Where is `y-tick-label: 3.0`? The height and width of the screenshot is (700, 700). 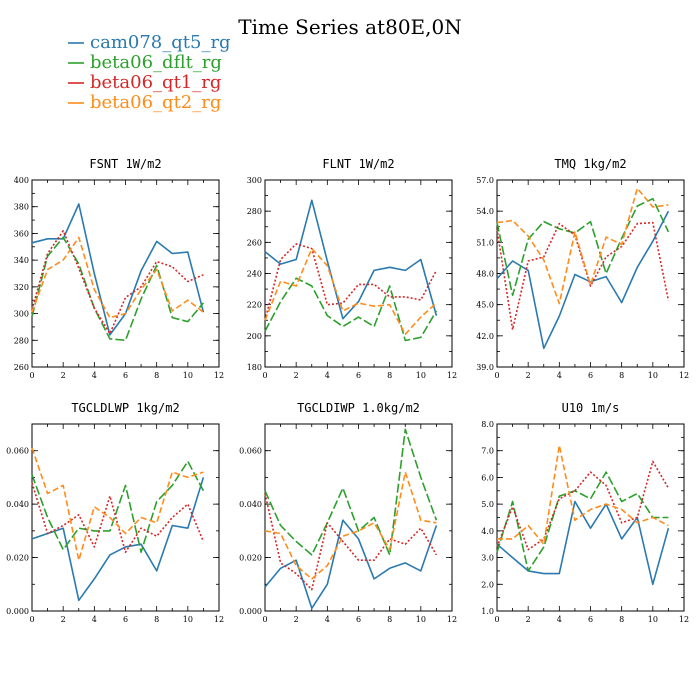 y-tick-label: 3.0 is located at coordinates (487, 558).